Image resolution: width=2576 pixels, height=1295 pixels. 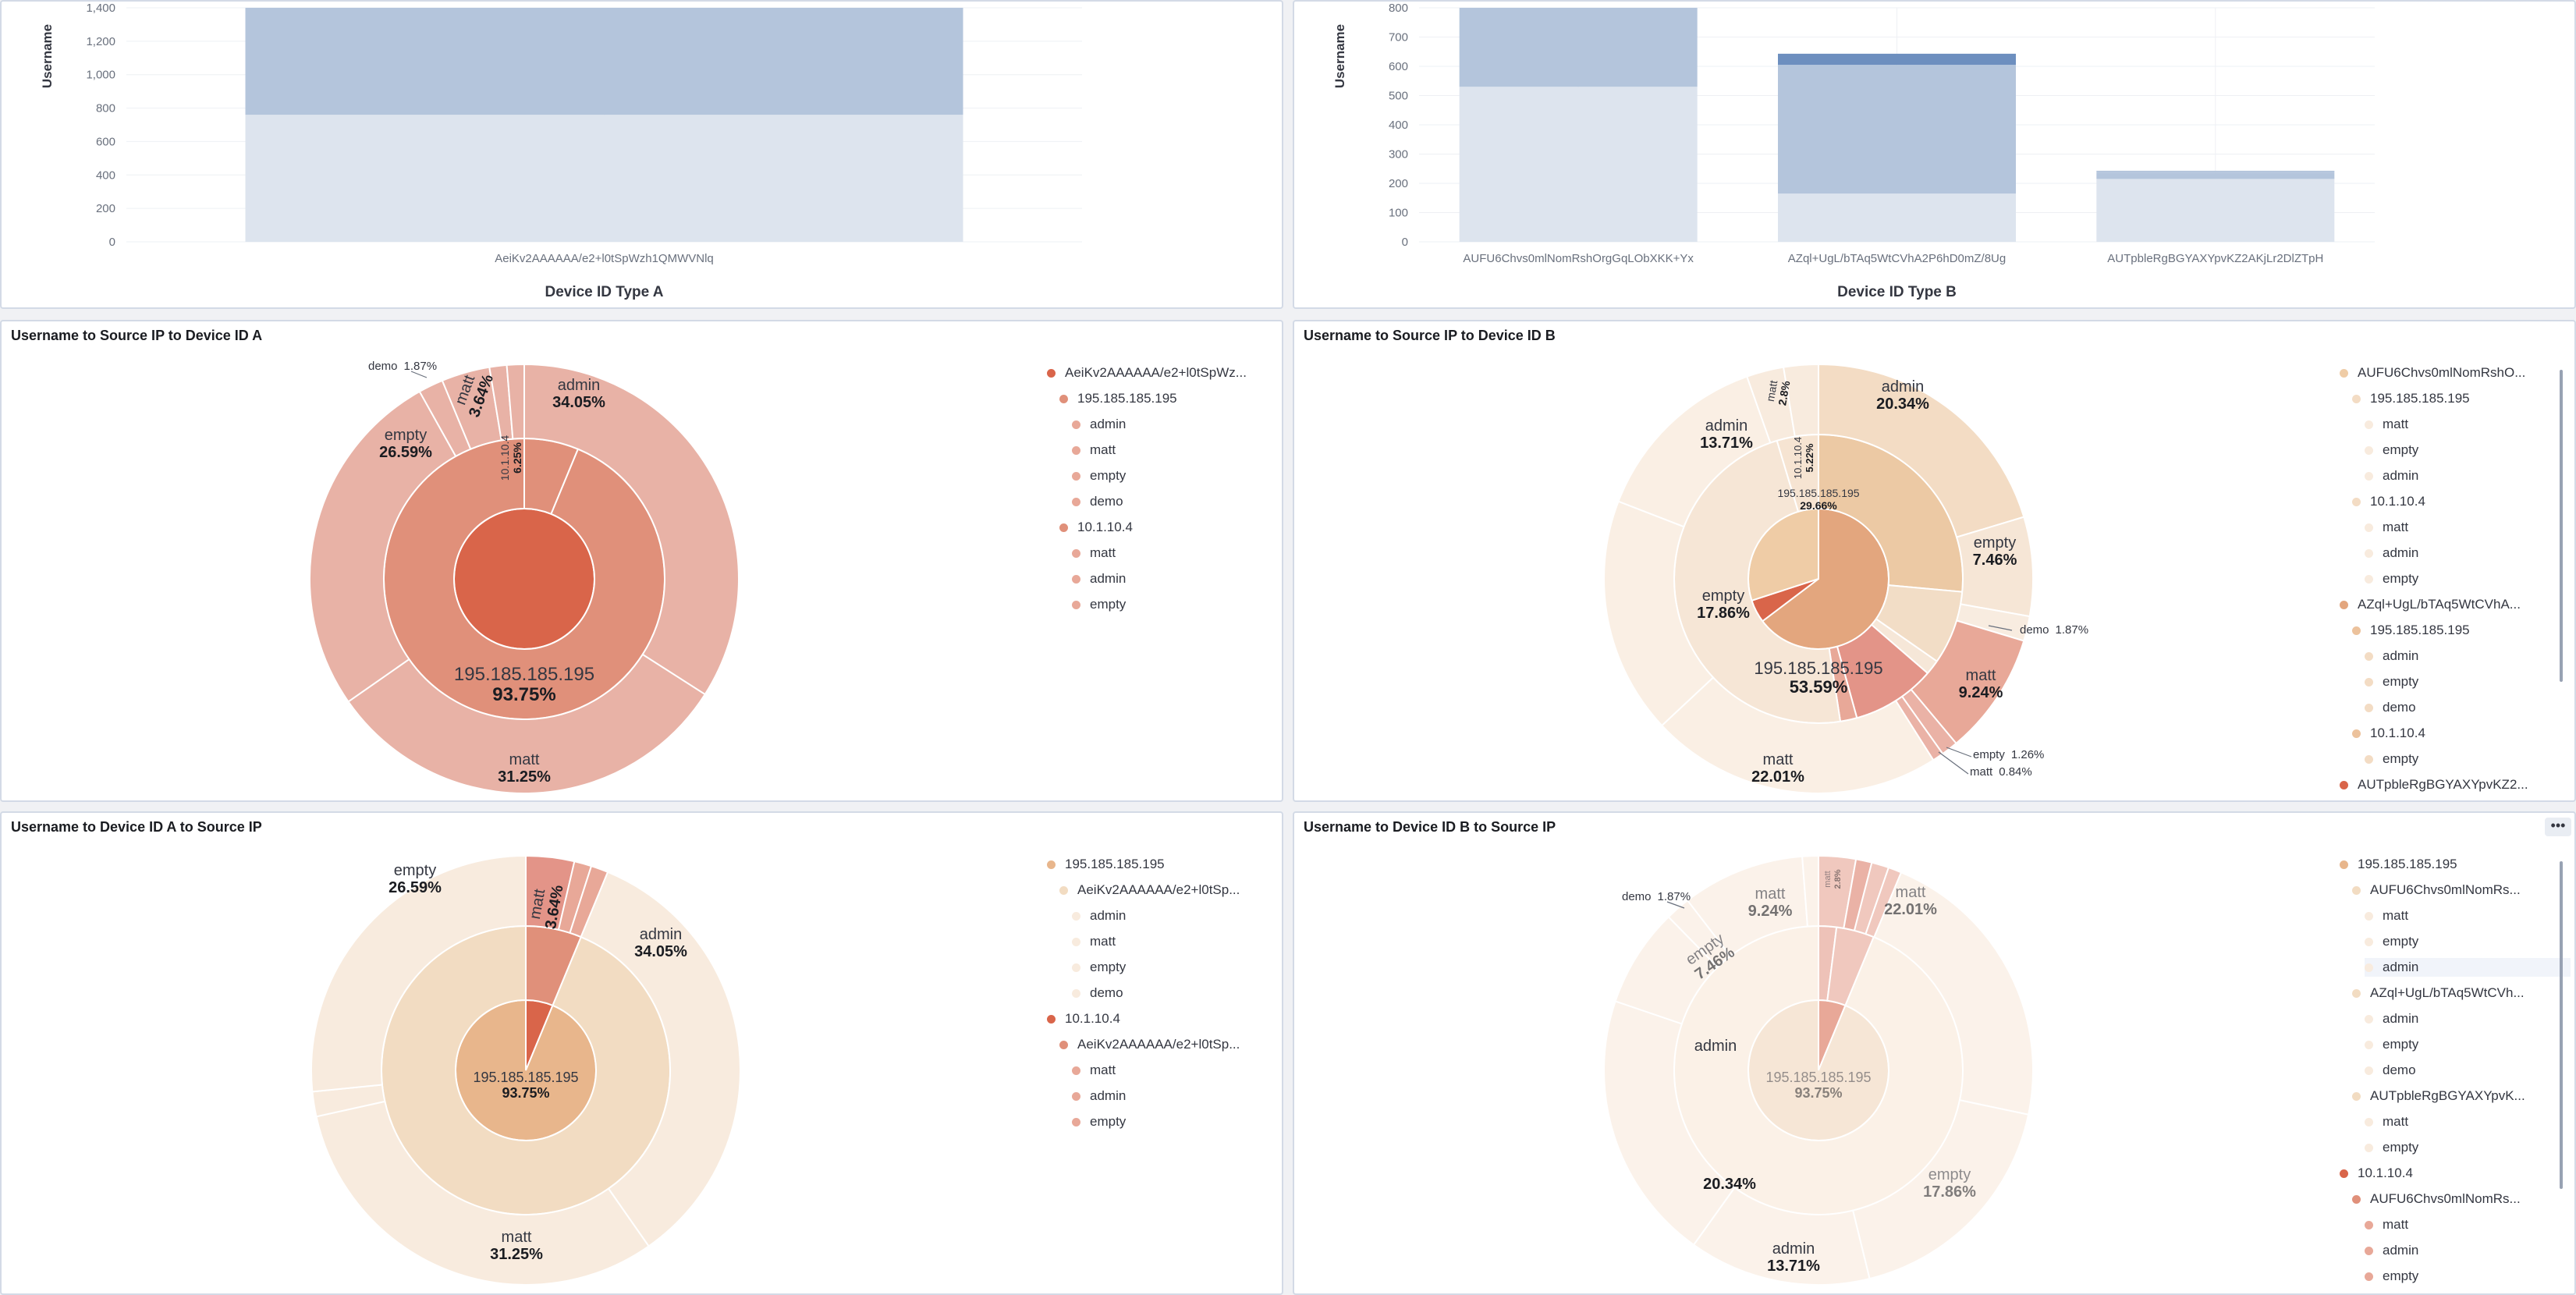 What do you see at coordinates (1995, 561) in the screenshot?
I see `slice-pct: 7.46%` at bounding box center [1995, 561].